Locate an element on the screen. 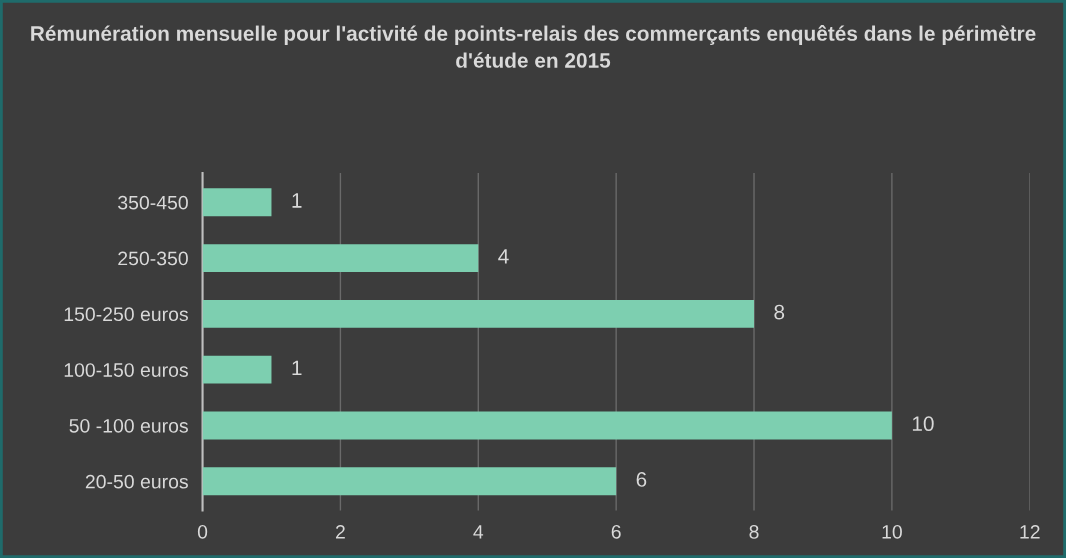 The image size is (1066, 558). x-tick-label: 4 is located at coordinates (478, 532).